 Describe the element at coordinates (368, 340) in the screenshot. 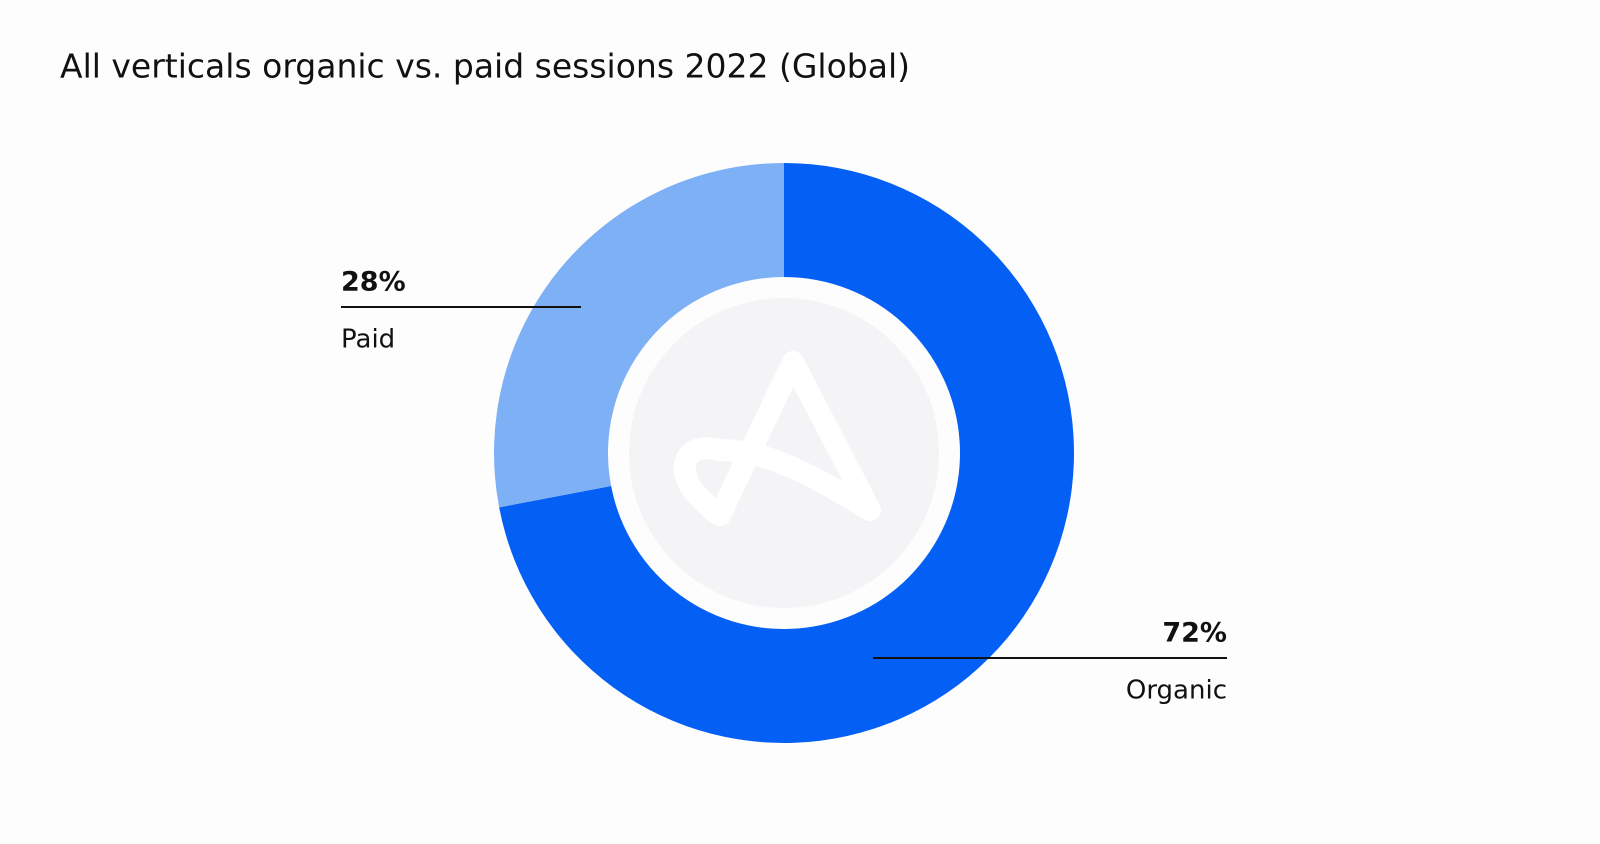

I see `category-label: Paid` at that location.